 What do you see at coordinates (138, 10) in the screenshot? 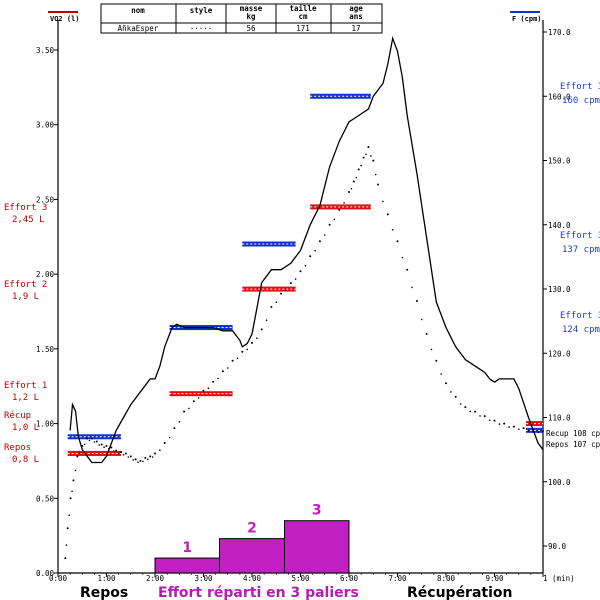
I see `table-header-0: nom` at bounding box center [138, 10].